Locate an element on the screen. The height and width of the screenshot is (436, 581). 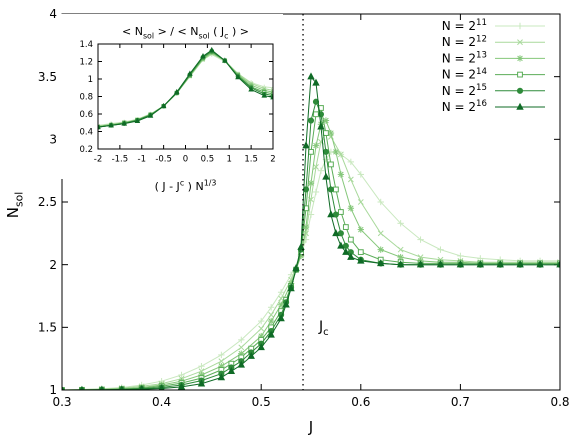
inset-x-tick-label-2: -1 is located at coordinates (142, 160).